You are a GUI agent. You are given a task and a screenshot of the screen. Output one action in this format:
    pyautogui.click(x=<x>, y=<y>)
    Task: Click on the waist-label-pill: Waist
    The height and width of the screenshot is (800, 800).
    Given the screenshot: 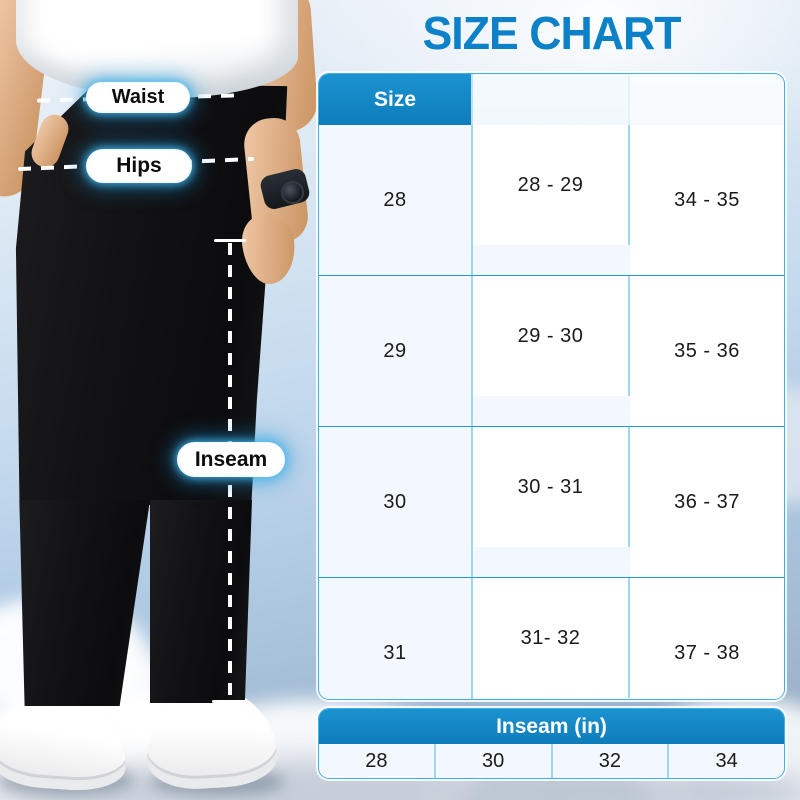 What is the action you would take?
    pyautogui.click(x=138, y=97)
    